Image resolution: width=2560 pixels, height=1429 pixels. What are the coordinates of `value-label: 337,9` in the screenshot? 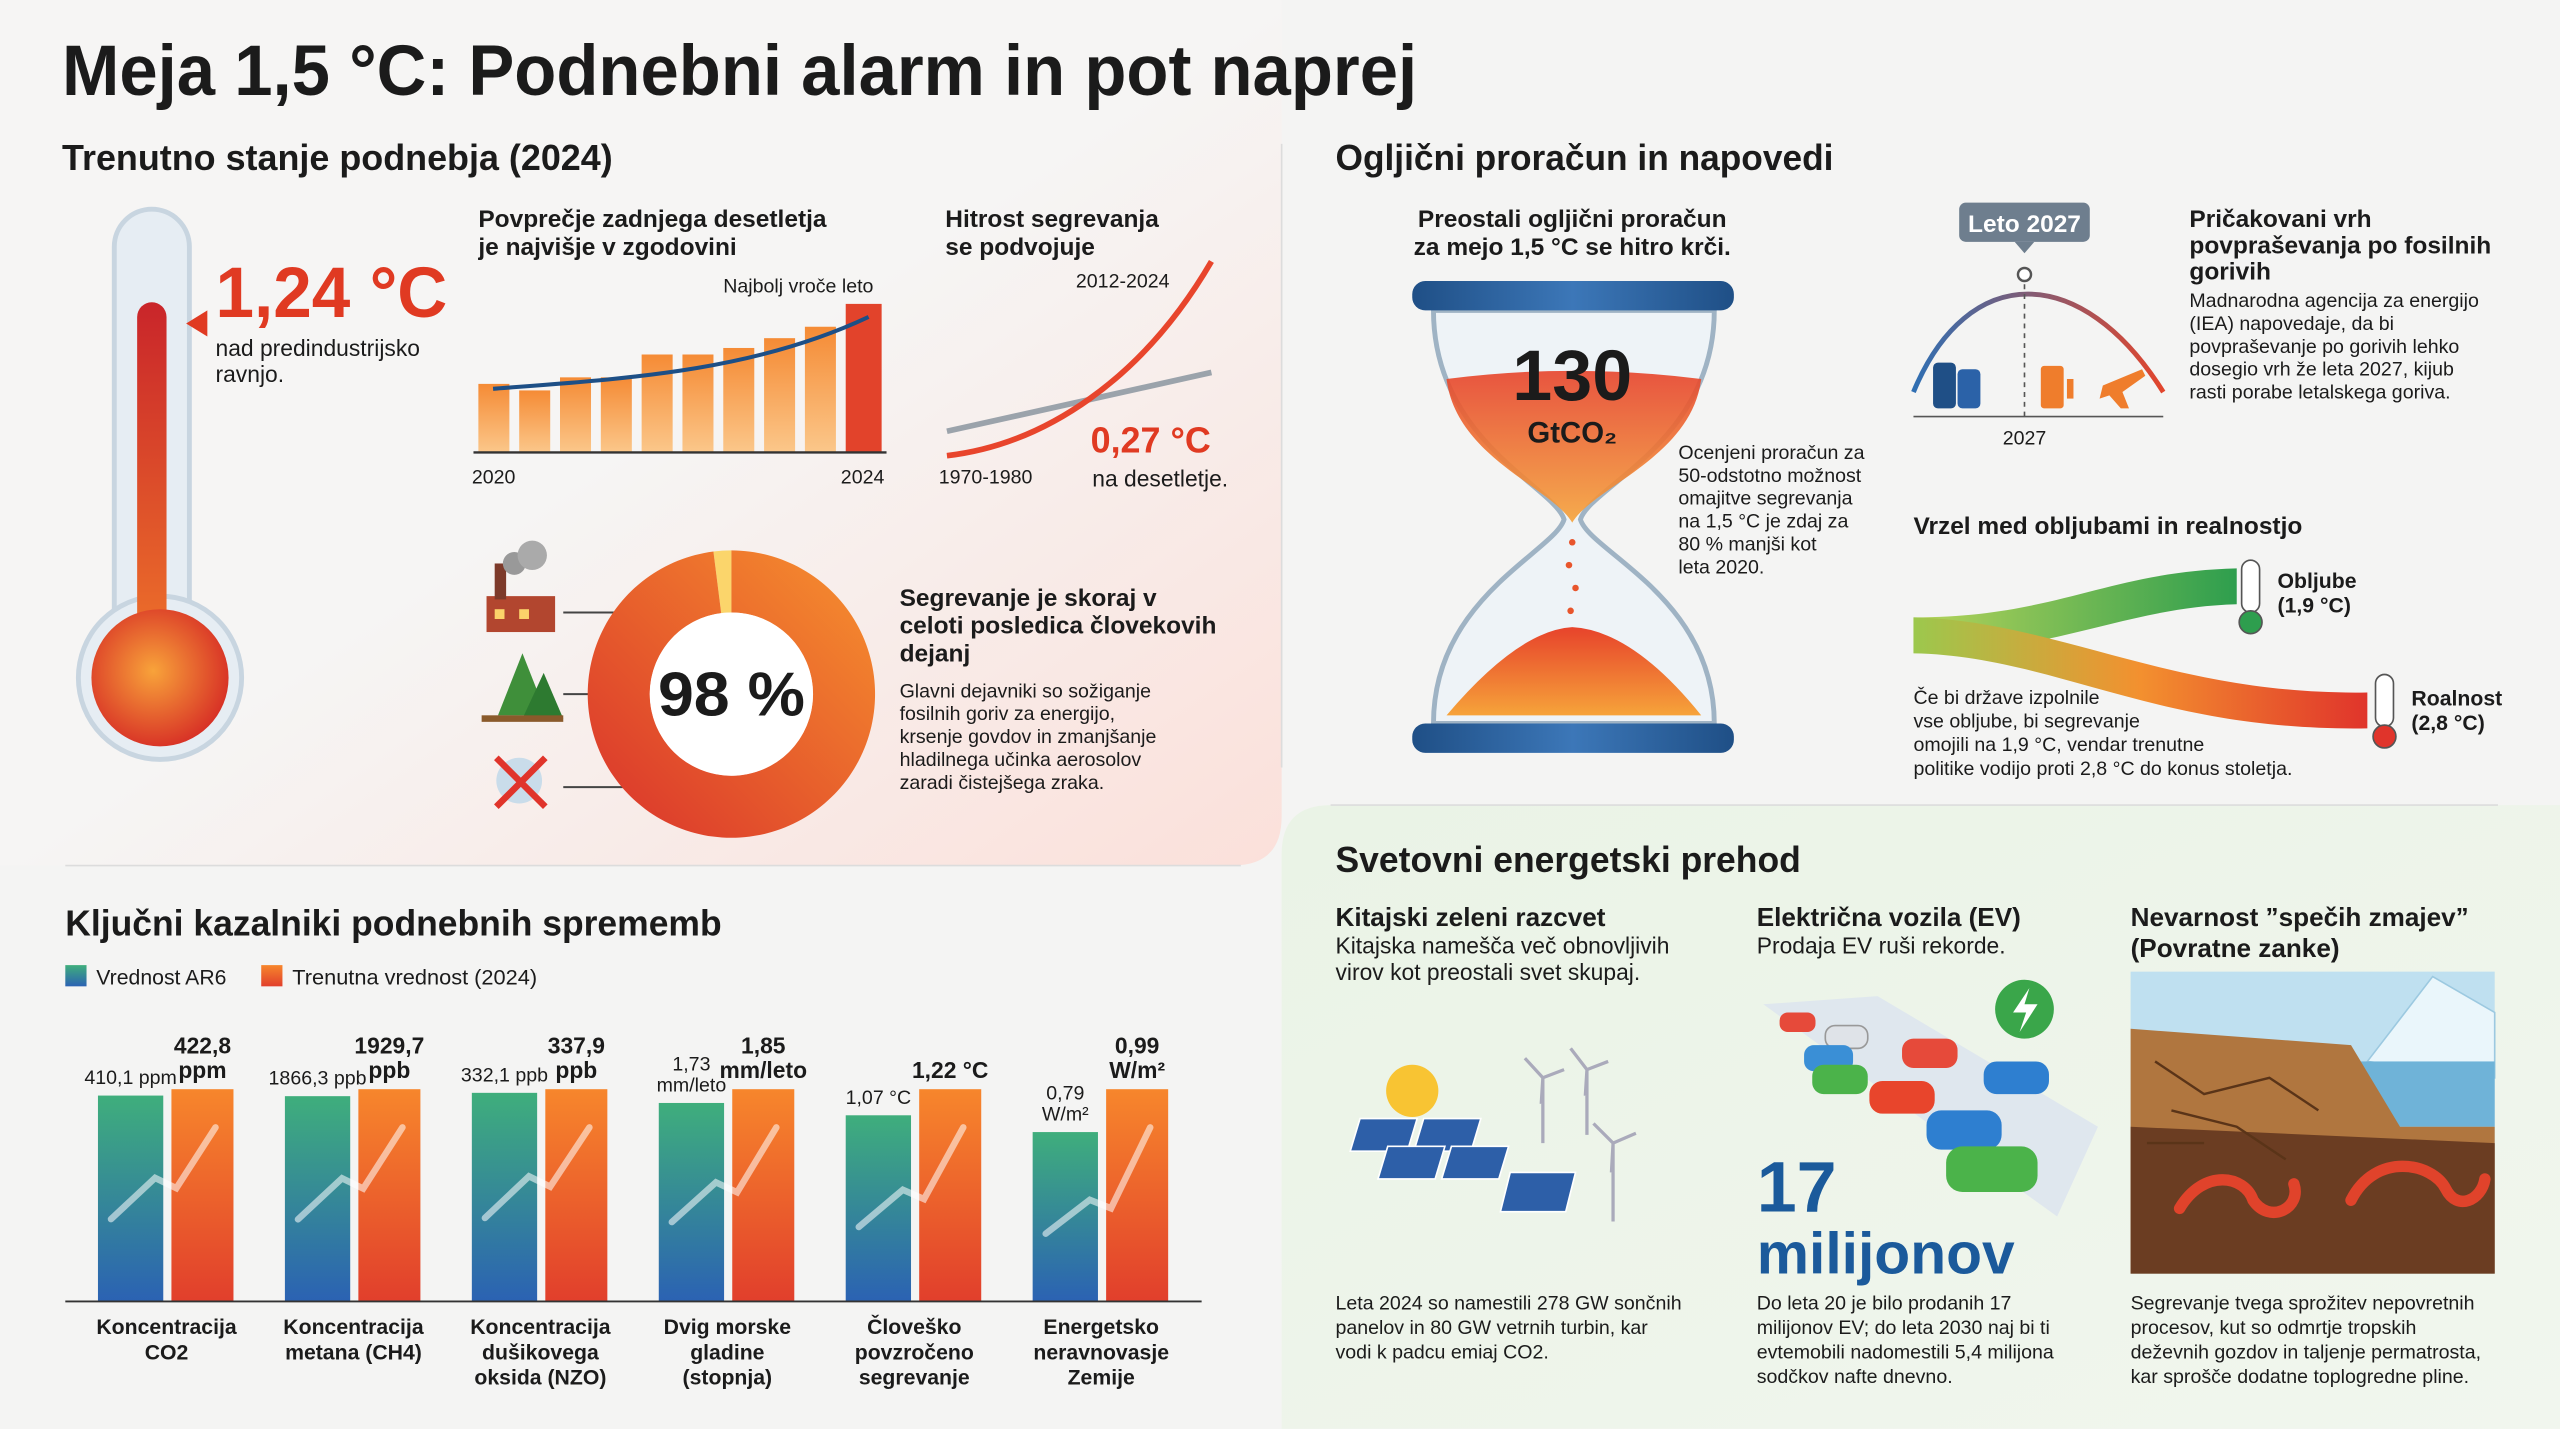 It's located at (576, 1045).